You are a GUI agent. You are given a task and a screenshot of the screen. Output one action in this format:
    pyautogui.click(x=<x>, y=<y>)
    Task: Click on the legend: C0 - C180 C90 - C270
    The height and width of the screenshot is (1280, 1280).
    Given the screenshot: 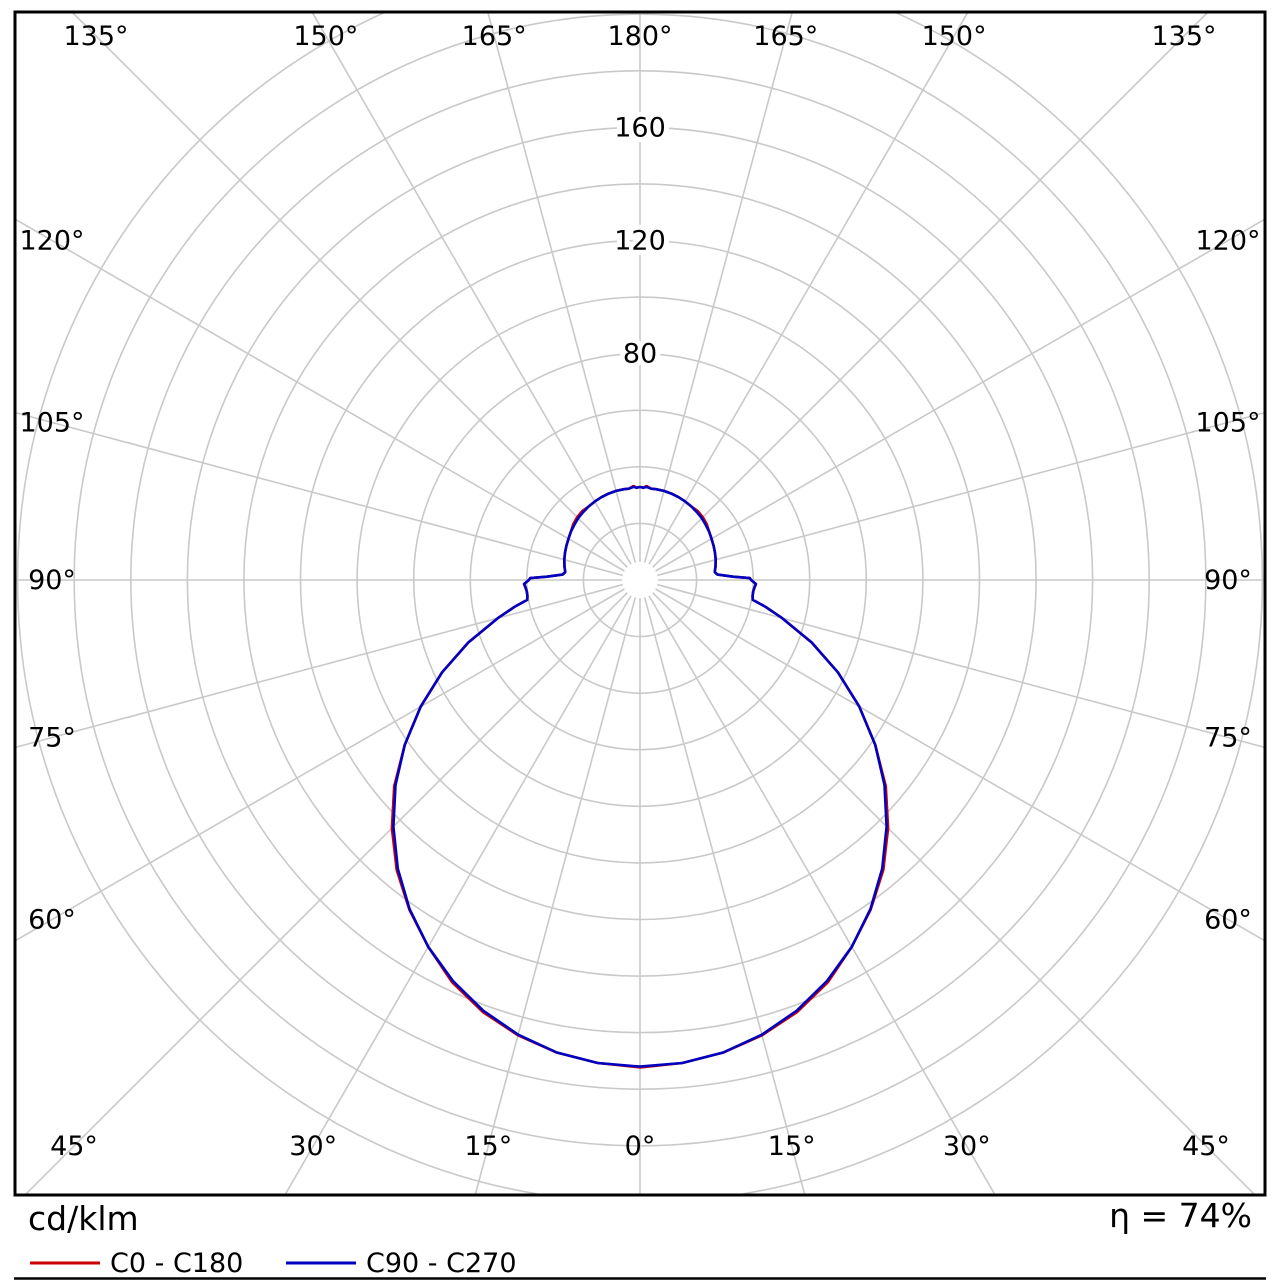 What is the action you would take?
    pyautogui.click(x=273, y=1263)
    